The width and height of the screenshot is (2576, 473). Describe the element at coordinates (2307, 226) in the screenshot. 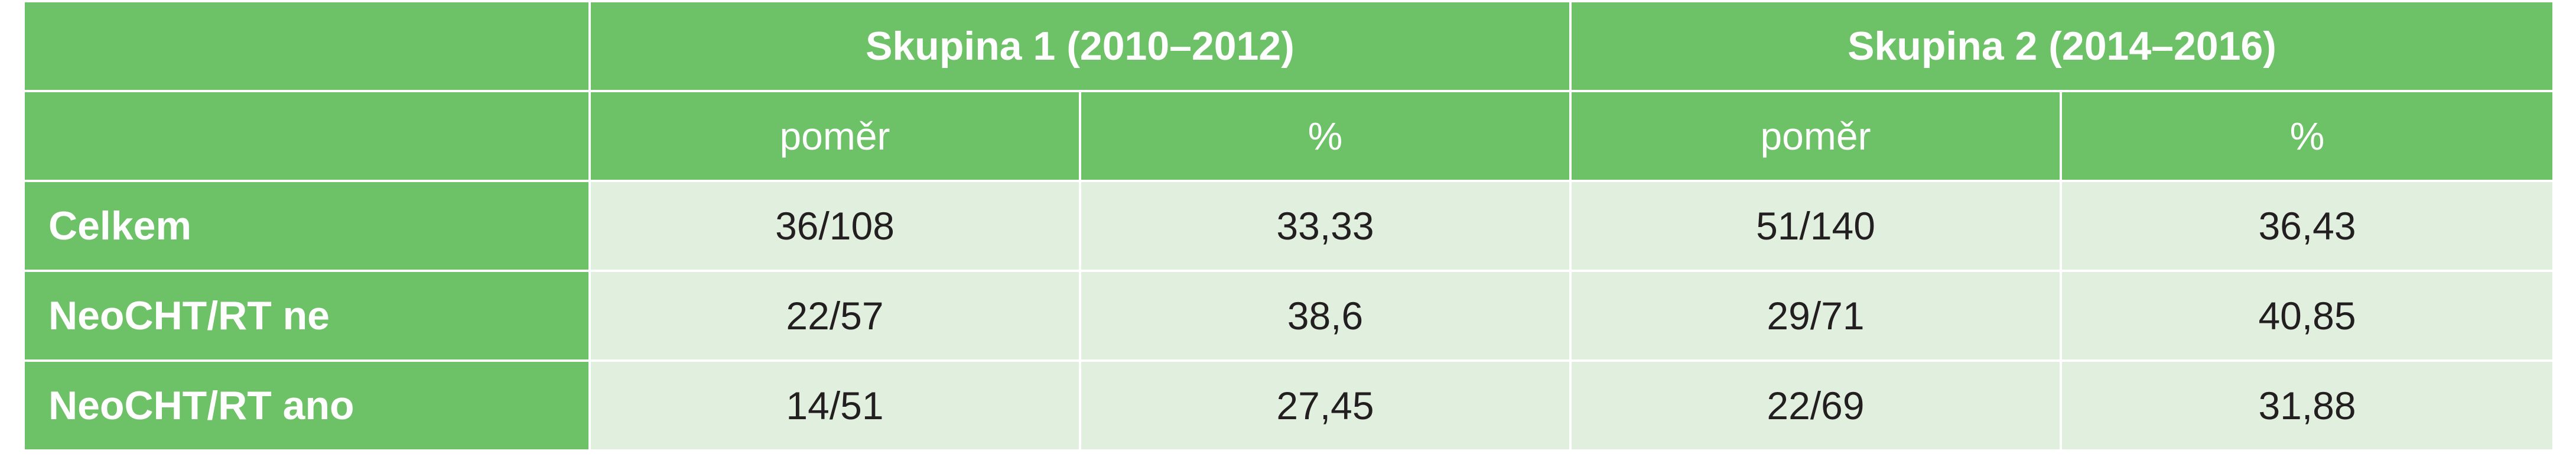

I see `table-cell: 36,43` at that location.